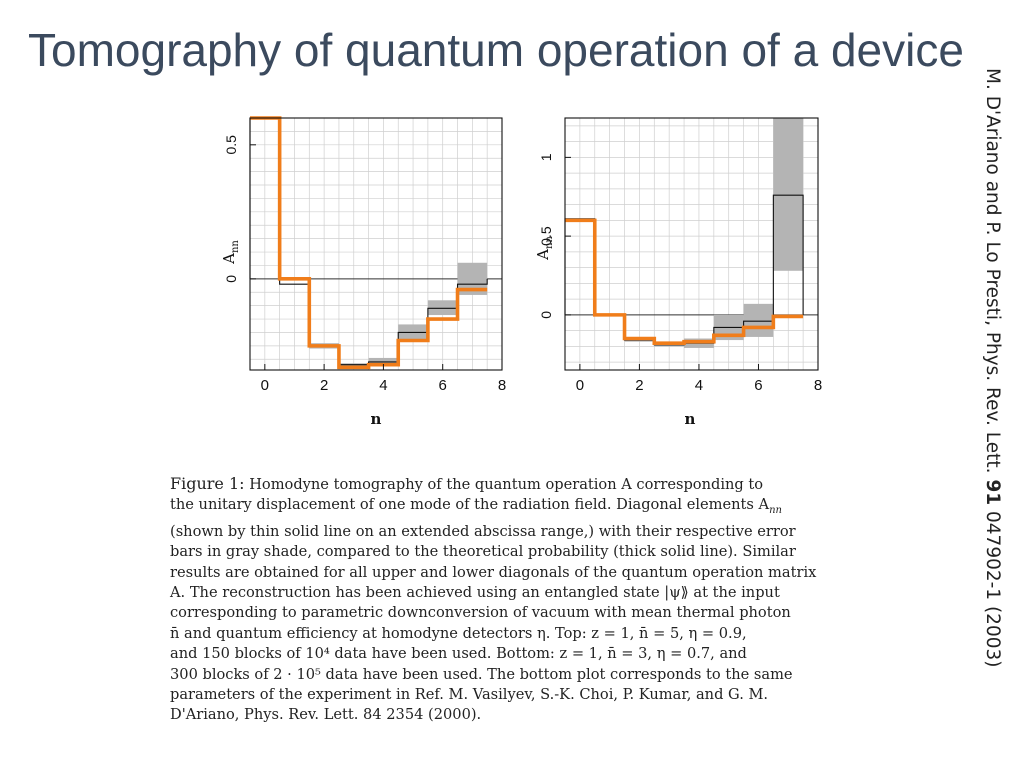  Describe the element at coordinates (758, 385) in the screenshot. I see `plot-2-xtick-label: 6` at that location.